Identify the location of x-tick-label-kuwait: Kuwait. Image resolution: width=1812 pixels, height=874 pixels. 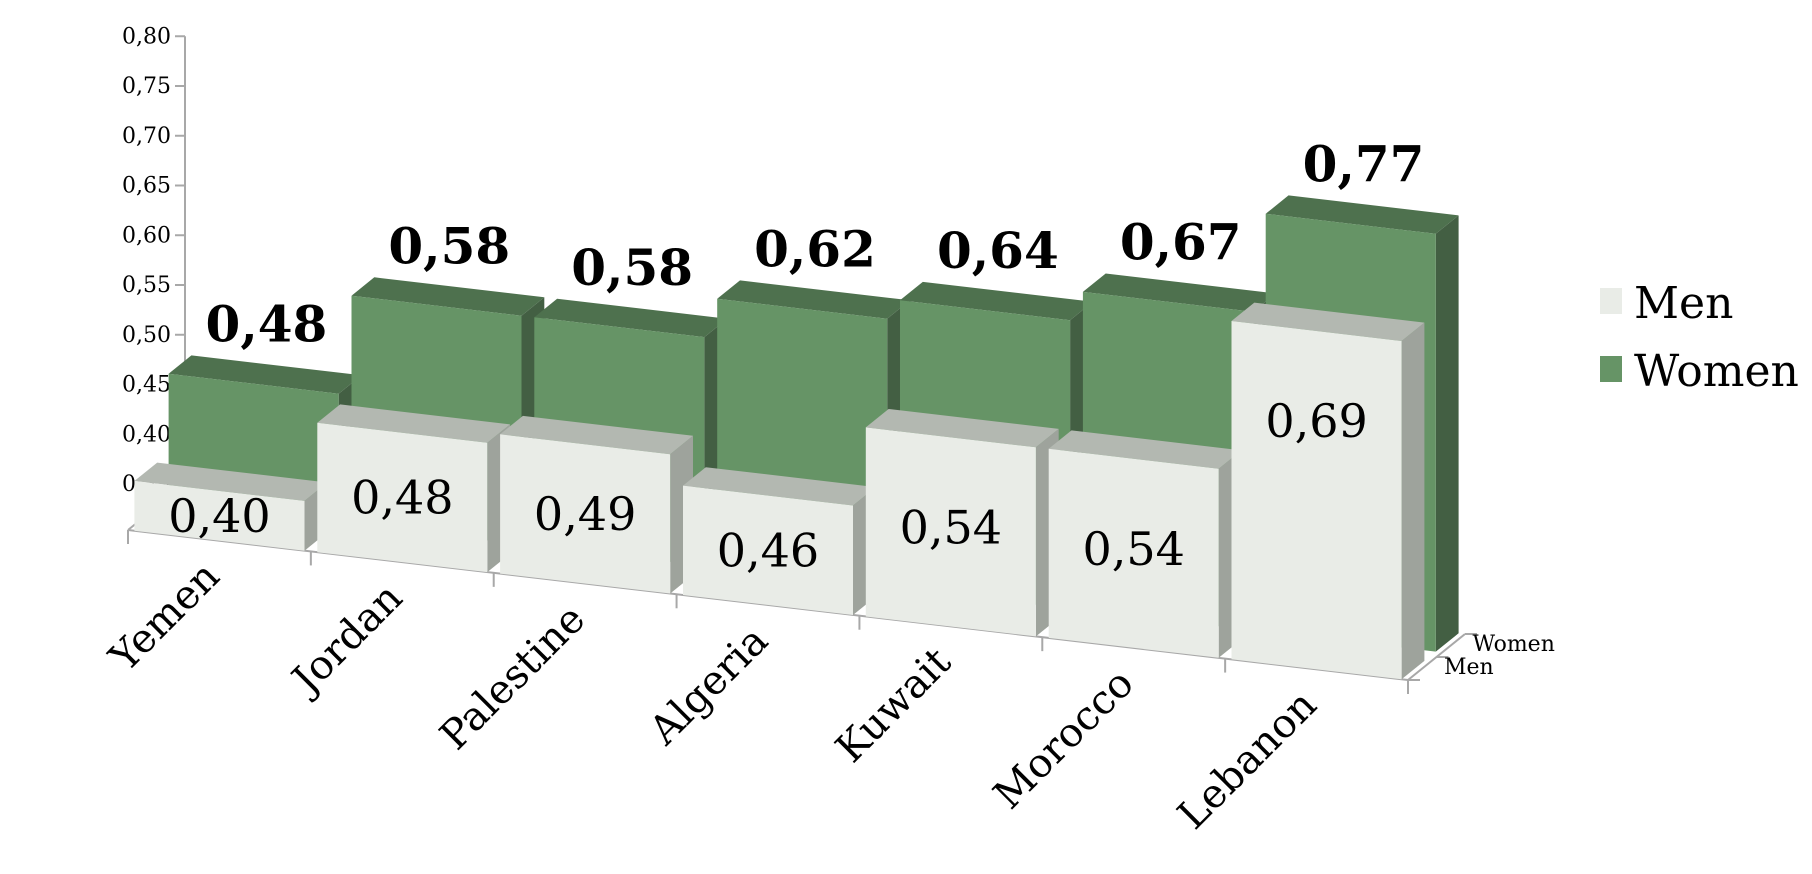
(893, 705).